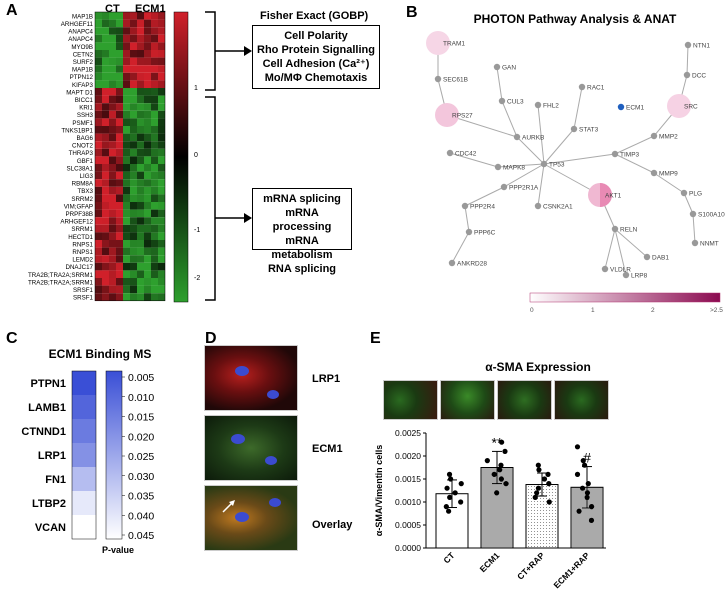 The width and height of the screenshot is (728, 592). I want to click on network-node-mmp2, so click(654, 136).